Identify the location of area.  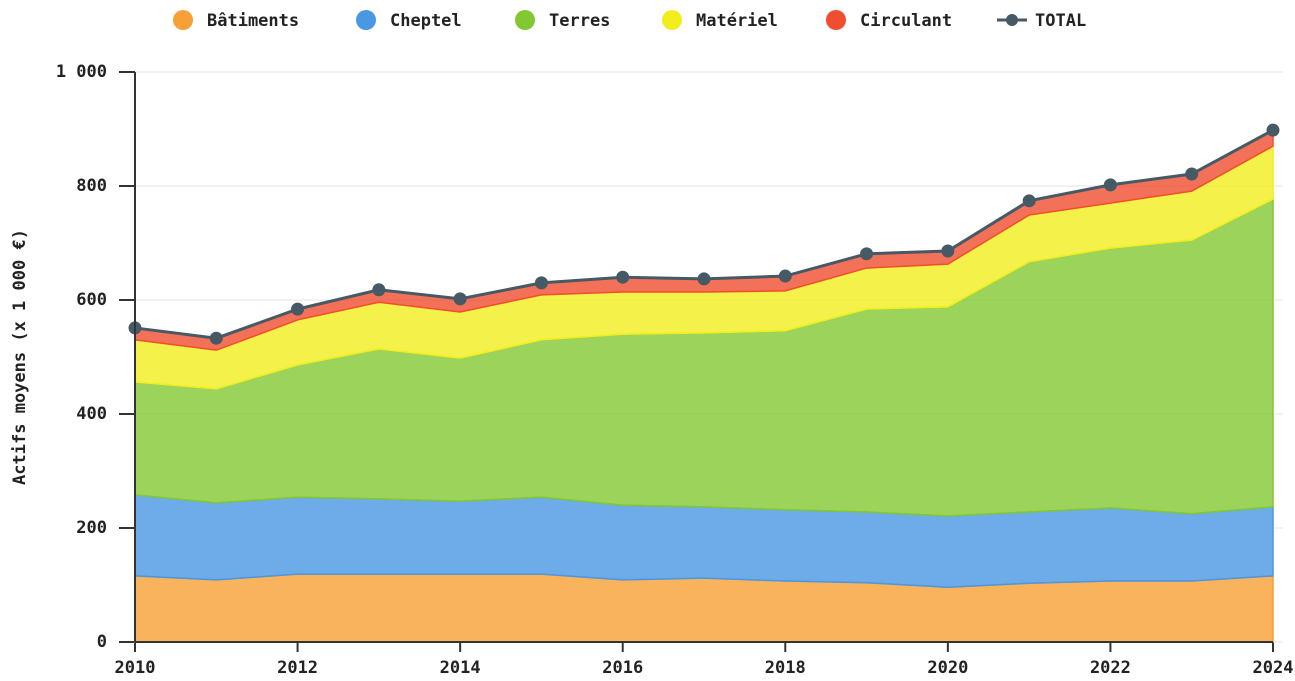
(704, 608).